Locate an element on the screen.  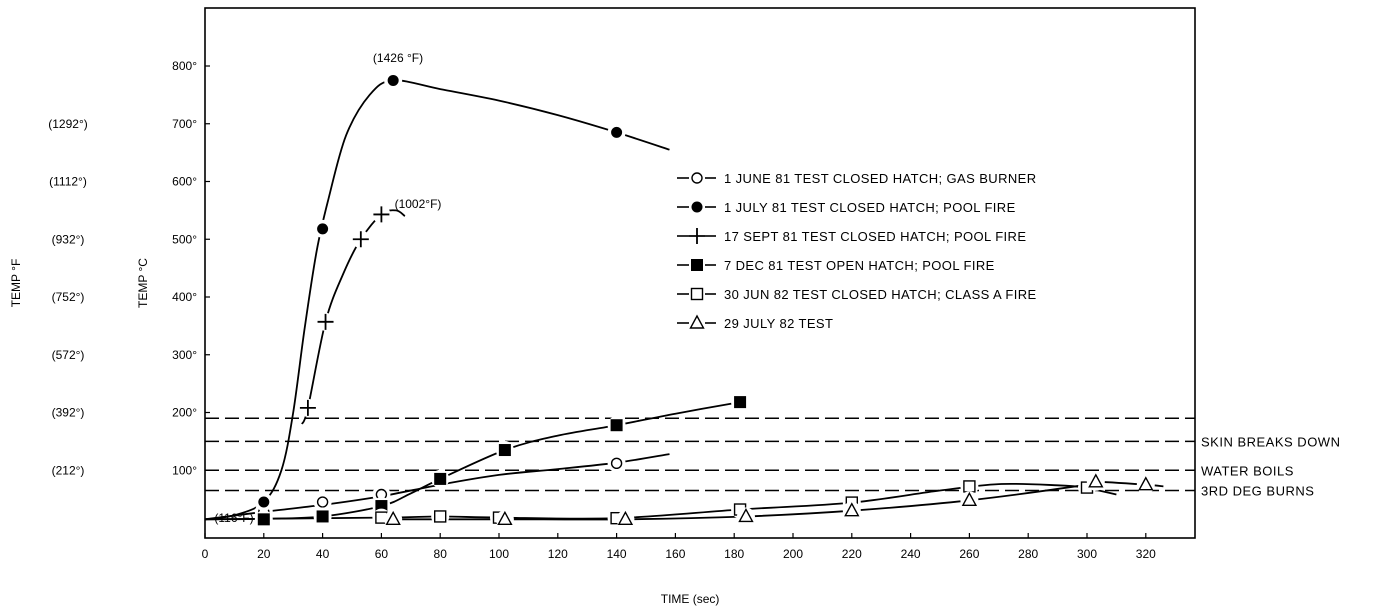
x-tick-label: 100 is located at coordinates (499, 554).